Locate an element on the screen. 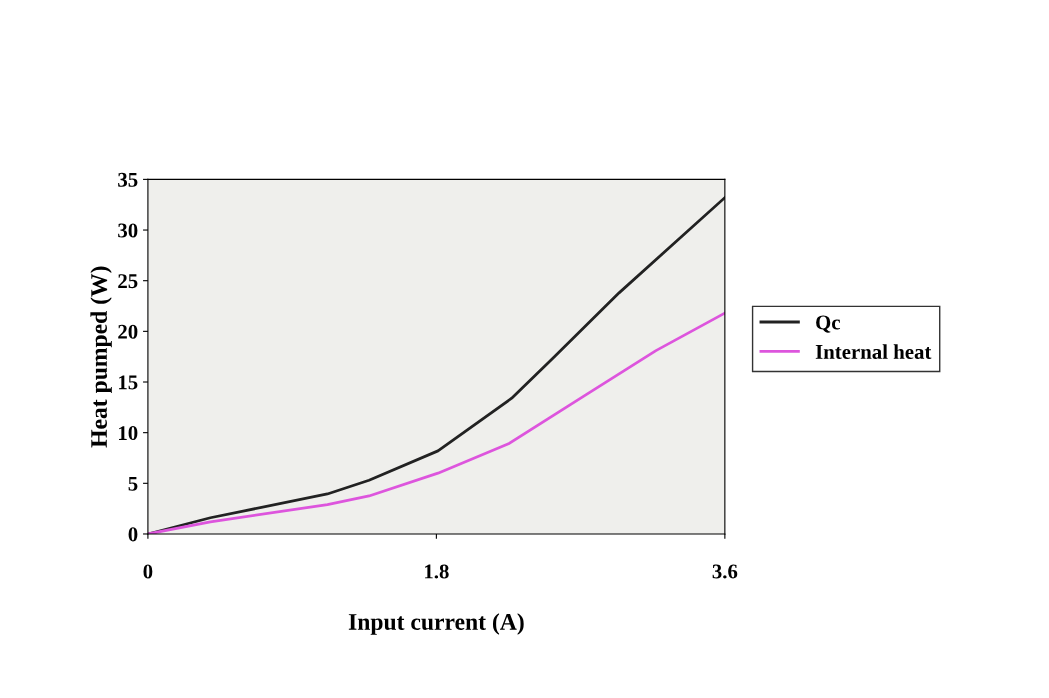 The image size is (1049, 698). x-tick-label: 0 is located at coordinates (148, 571).